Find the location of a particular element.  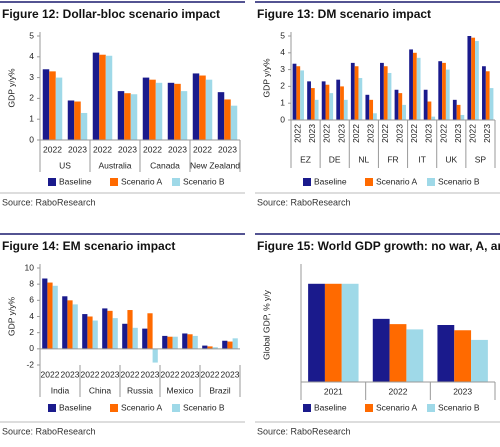

group-label: EZ is located at coordinates (305, 159).